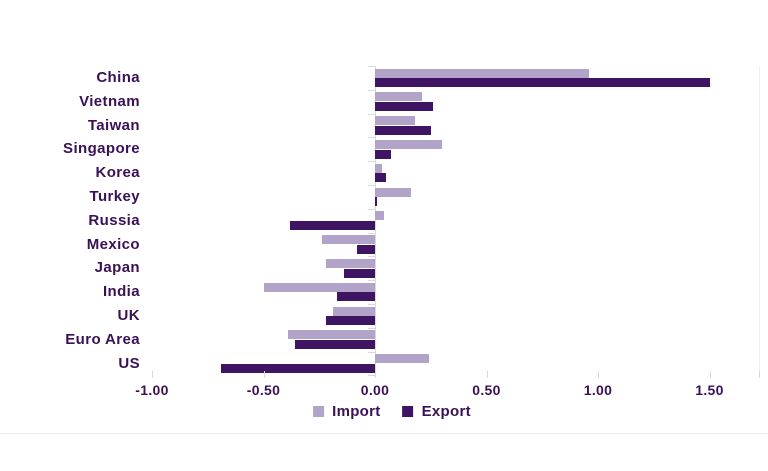 Image resolution: width=768 pixels, height=471 pixels. Describe the element at coordinates (117, 268) in the screenshot. I see `category-label-japan: Japan` at that location.